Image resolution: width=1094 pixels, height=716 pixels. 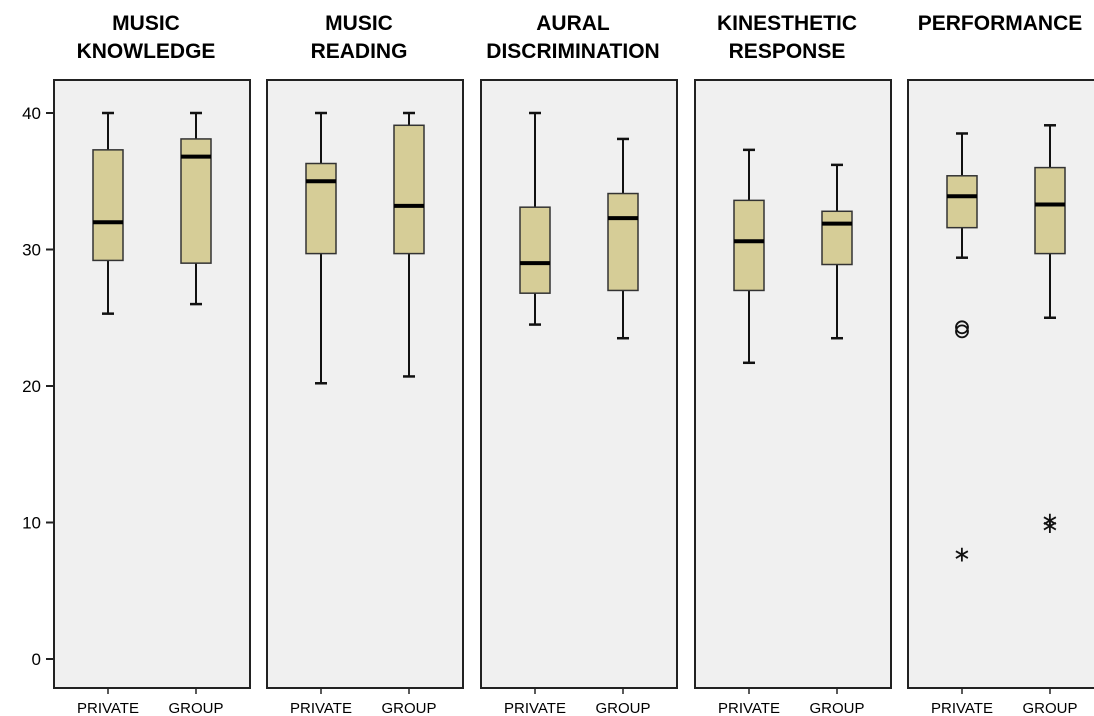 What do you see at coordinates (573, 23) in the screenshot?
I see `panel-title-line: AURAL` at bounding box center [573, 23].